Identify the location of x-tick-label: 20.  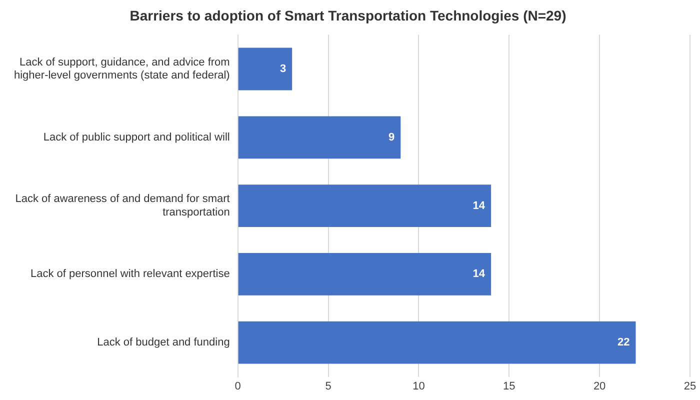
(599, 386).